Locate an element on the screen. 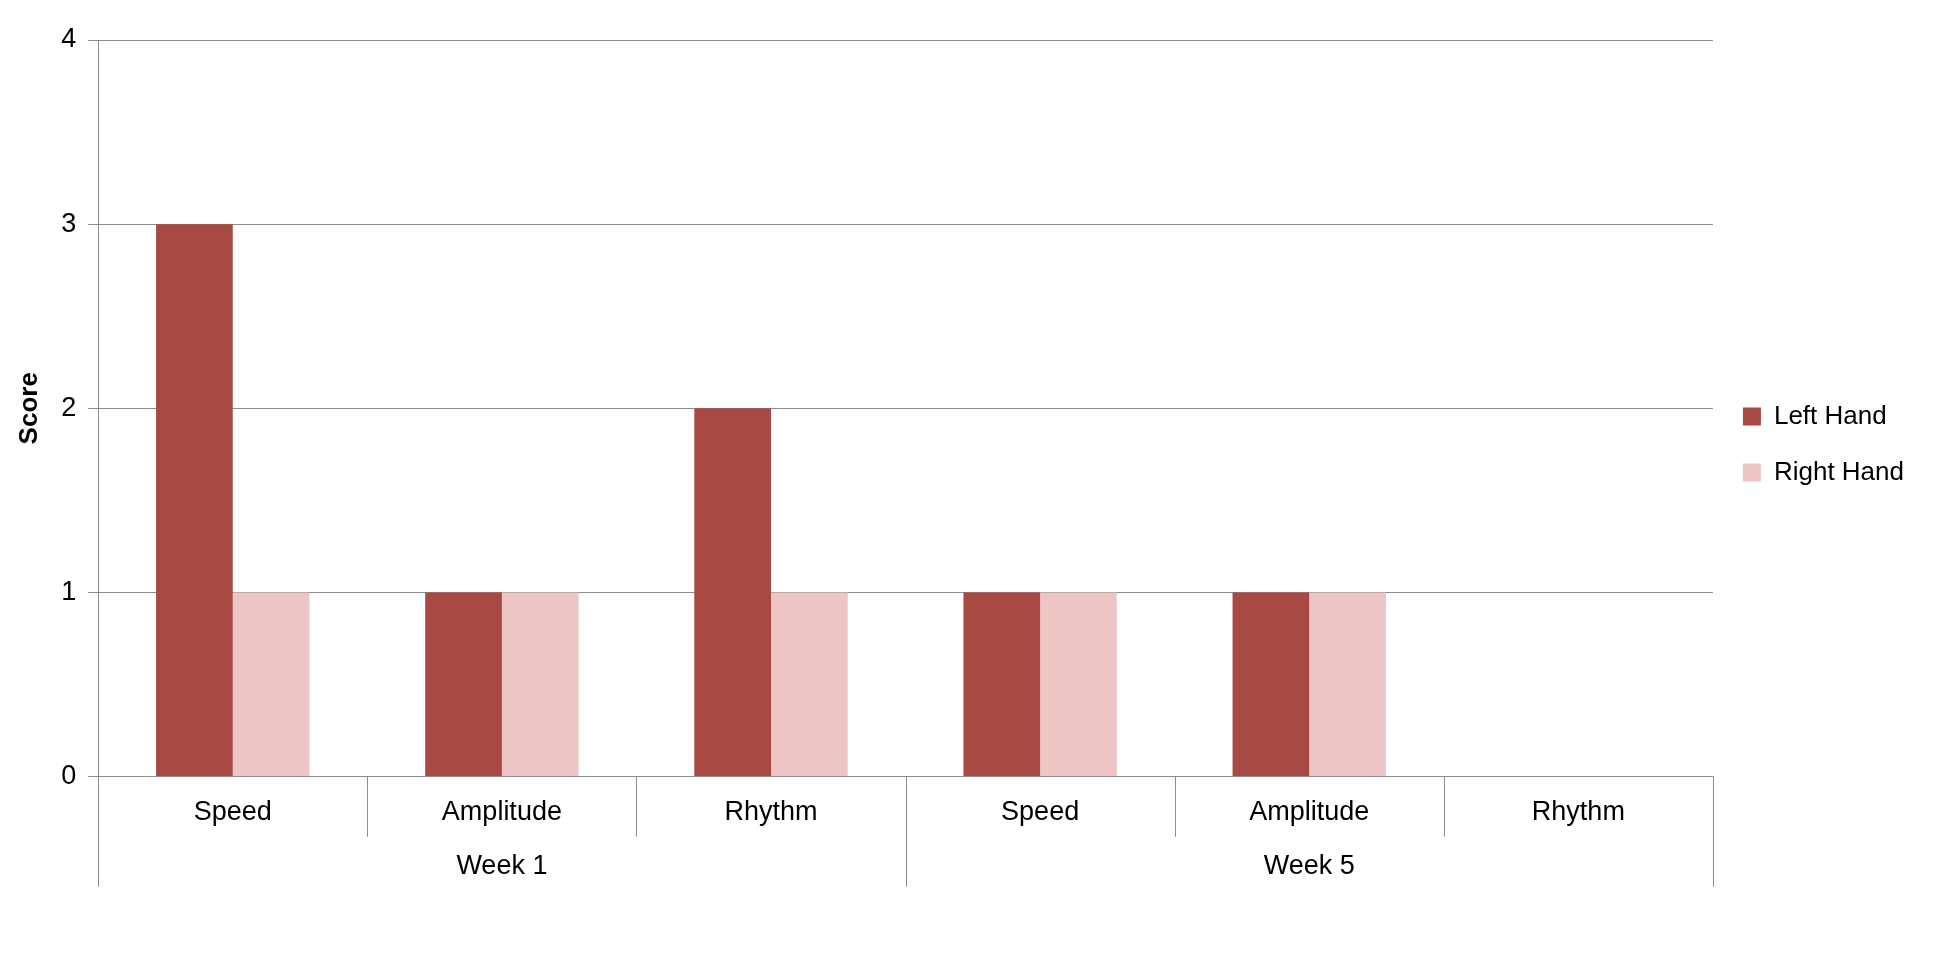 The width and height of the screenshot is (1934, 969). legend-label: Left Hand is located at coordinates (1830, 414).